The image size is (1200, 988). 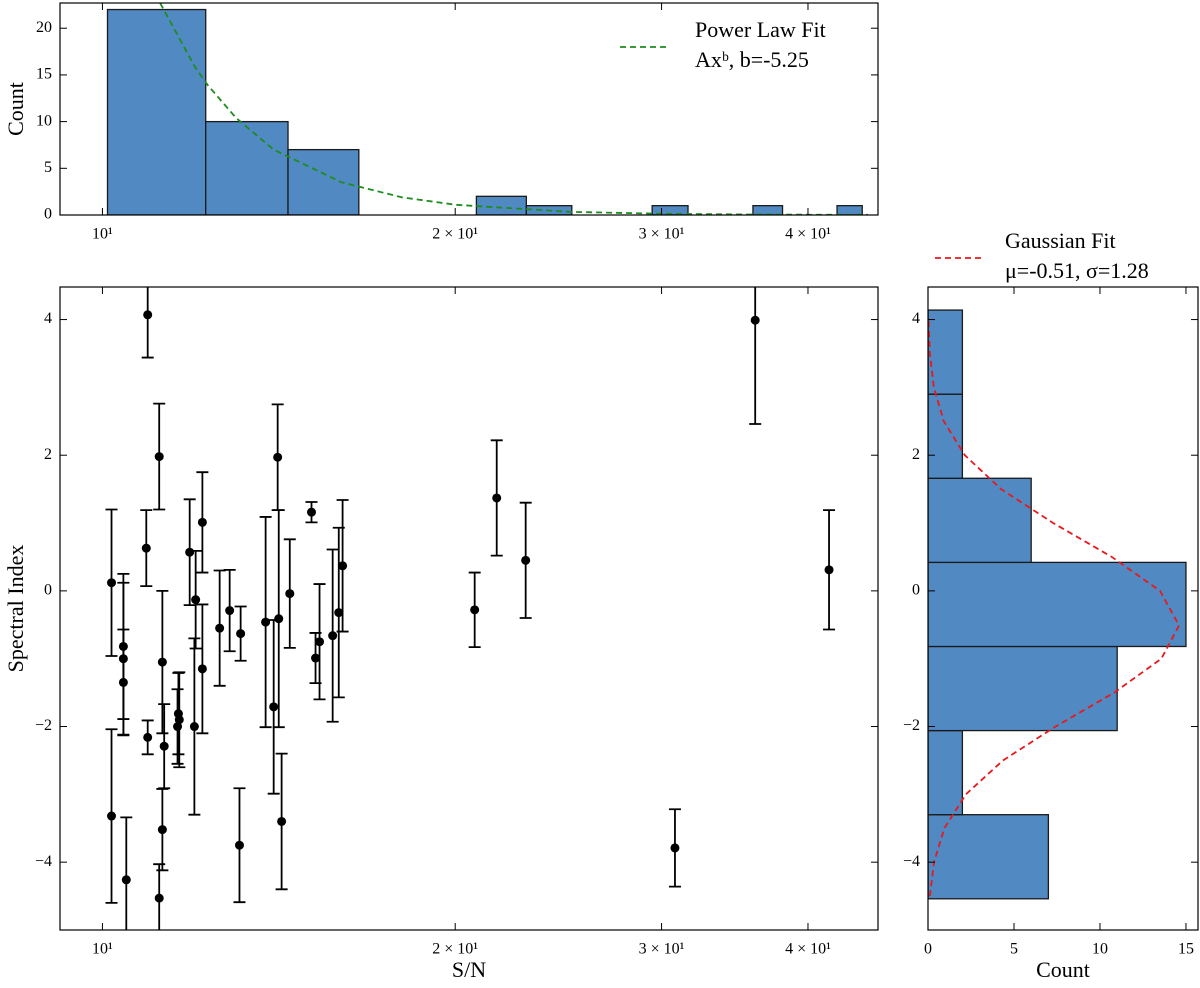 I want to click on legend-label: μ=-0.51, σ=1.28, so click(x=1077, y=270).